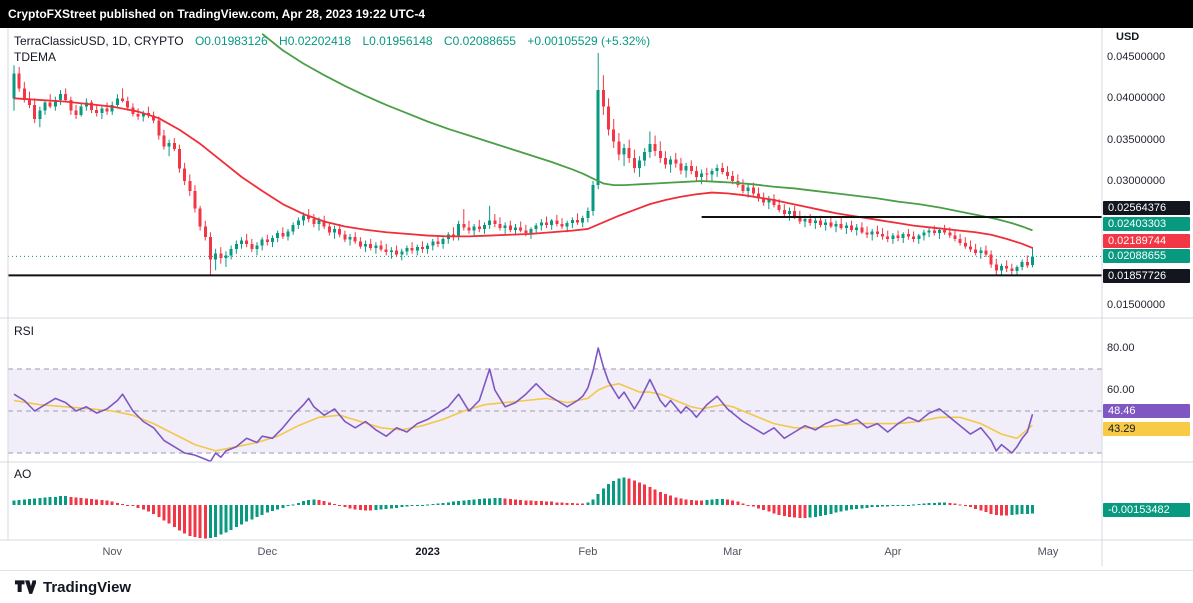  Describe the element at coordinates (283, 41) in the screenshot. I see `ohlc-high-label: H` at that location.